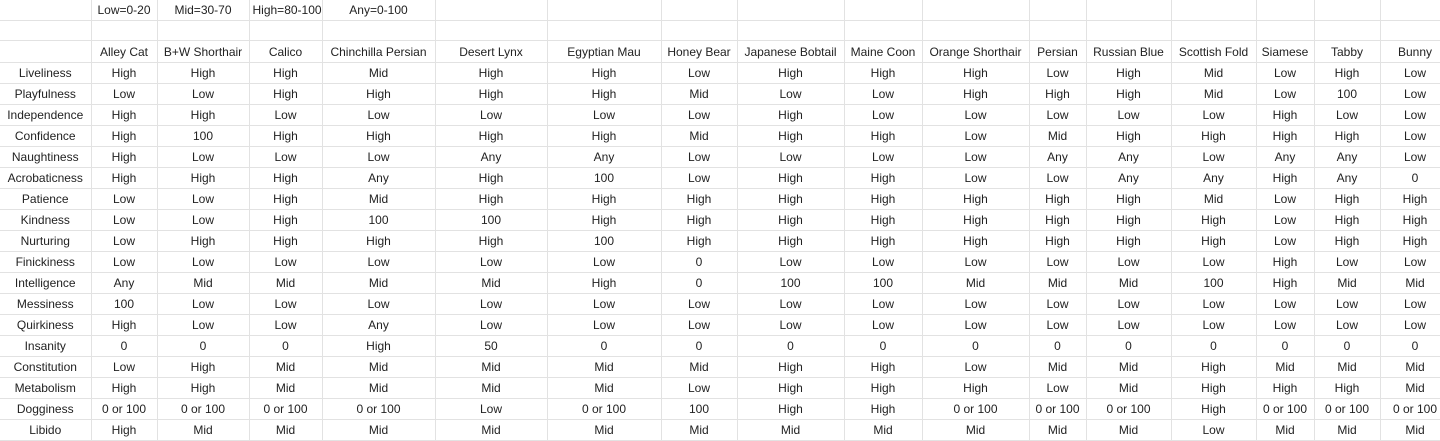 The width and height of the screenshot is (1440, 441). Describe the element at coordinates (491, 51) in the screenshot. I see `column-header-cell: Desert Lynx` at that location.